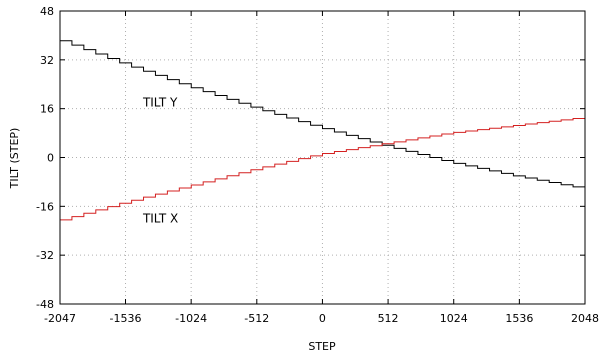  Describe the element at coordinates (388, 318) in the screenshot. I see `x-tick-label: 512` at that location.